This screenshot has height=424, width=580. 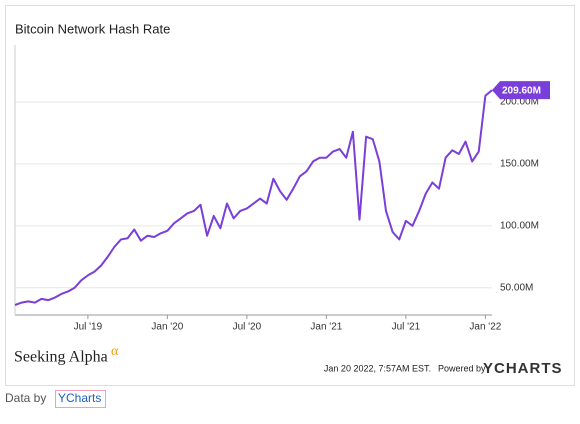 What do you see at coordinates (377, 368) in the screenshot?
I see `timestamp: Jan 20 2022, 7:57AM EST.` at bounding box center [377, 368].